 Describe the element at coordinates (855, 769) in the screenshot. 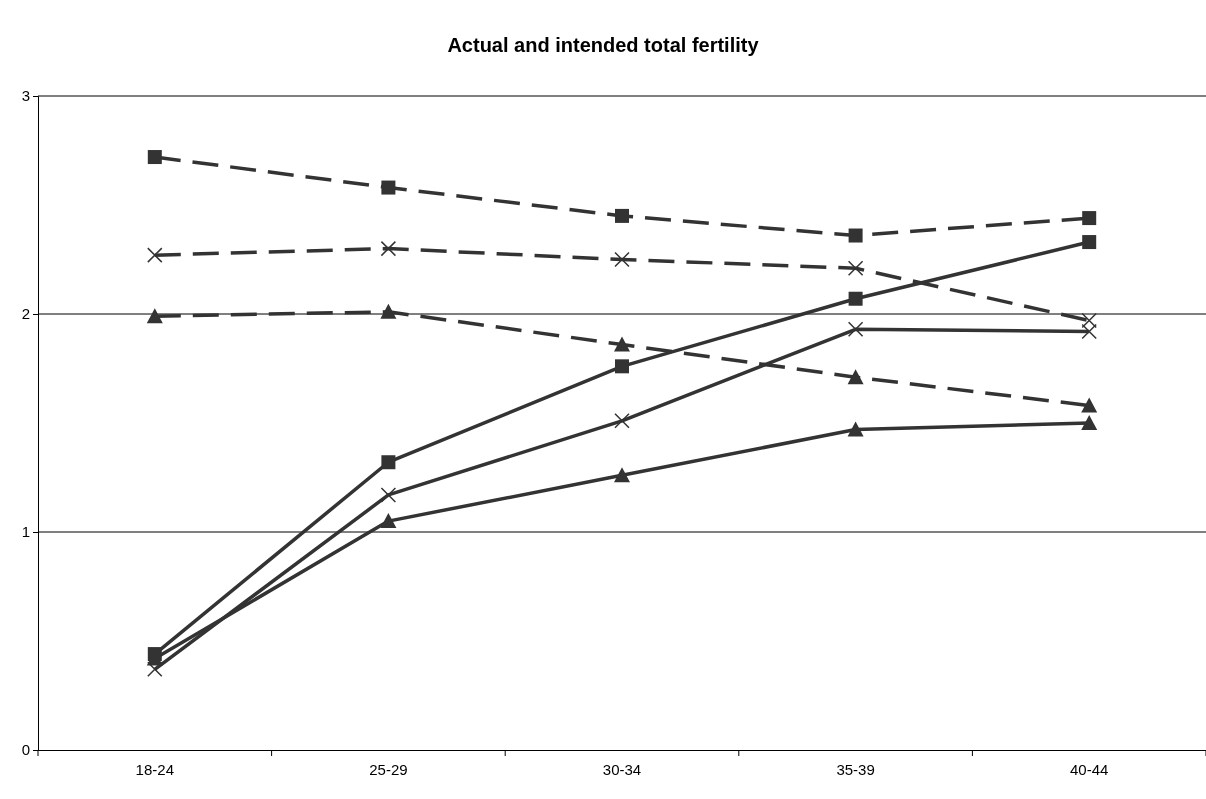

I see `x-tick-label: 35-39` at that location.